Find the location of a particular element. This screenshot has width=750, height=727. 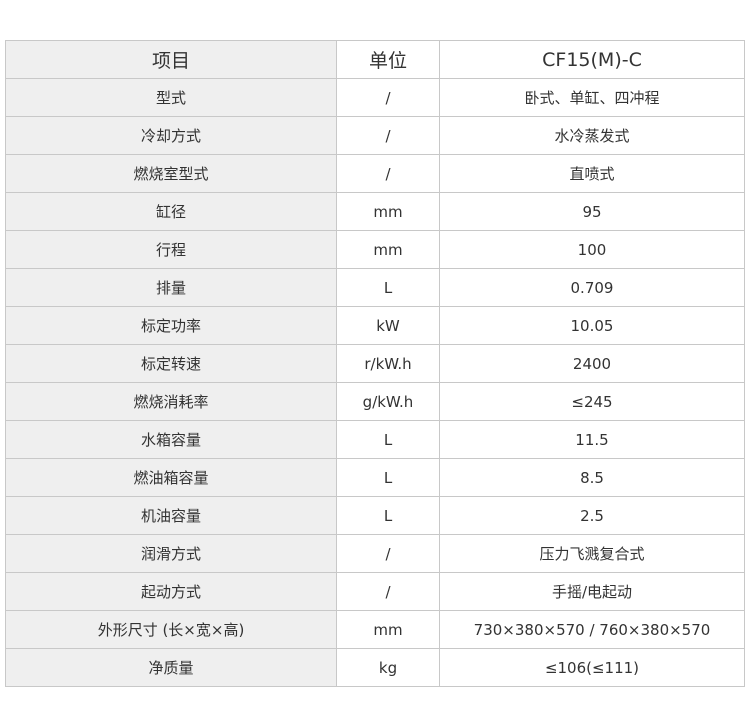

cell-item: 起动方式 is located at coordinates (171, 591).